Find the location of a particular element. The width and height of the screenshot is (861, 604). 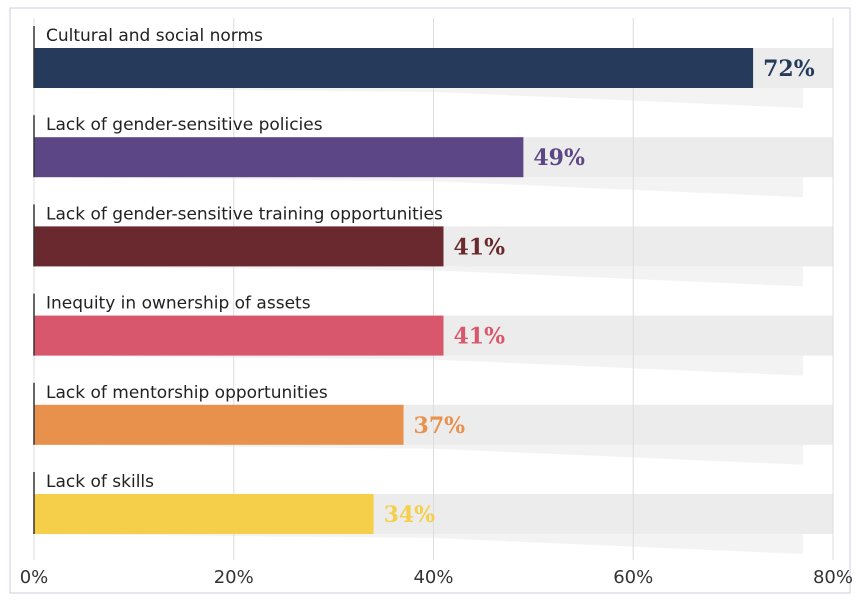

category-label: Lack of gender-sensitive policies is located at coordinates (184, 125).